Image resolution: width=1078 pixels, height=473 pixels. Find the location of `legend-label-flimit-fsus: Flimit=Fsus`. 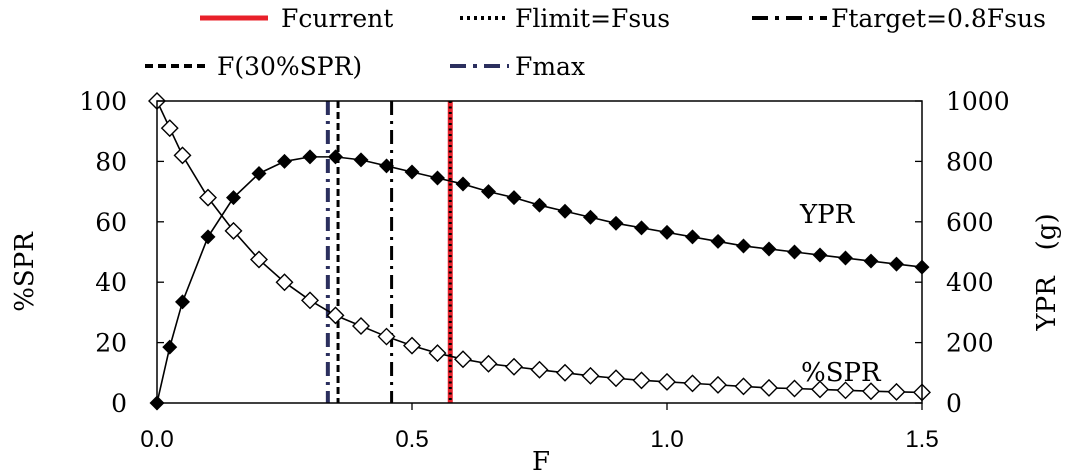

legend-label-flimit-fsus: Flimit=Fsus is located at coordinates (592, 18).